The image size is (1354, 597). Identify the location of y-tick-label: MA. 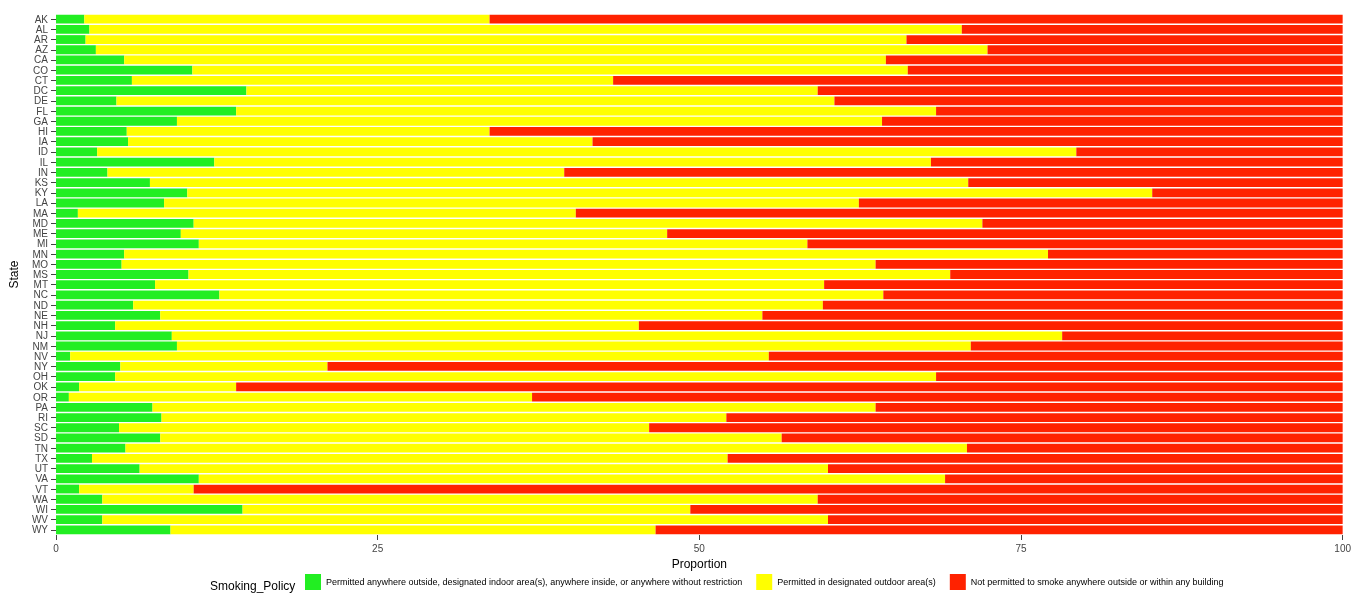
(41, 213).